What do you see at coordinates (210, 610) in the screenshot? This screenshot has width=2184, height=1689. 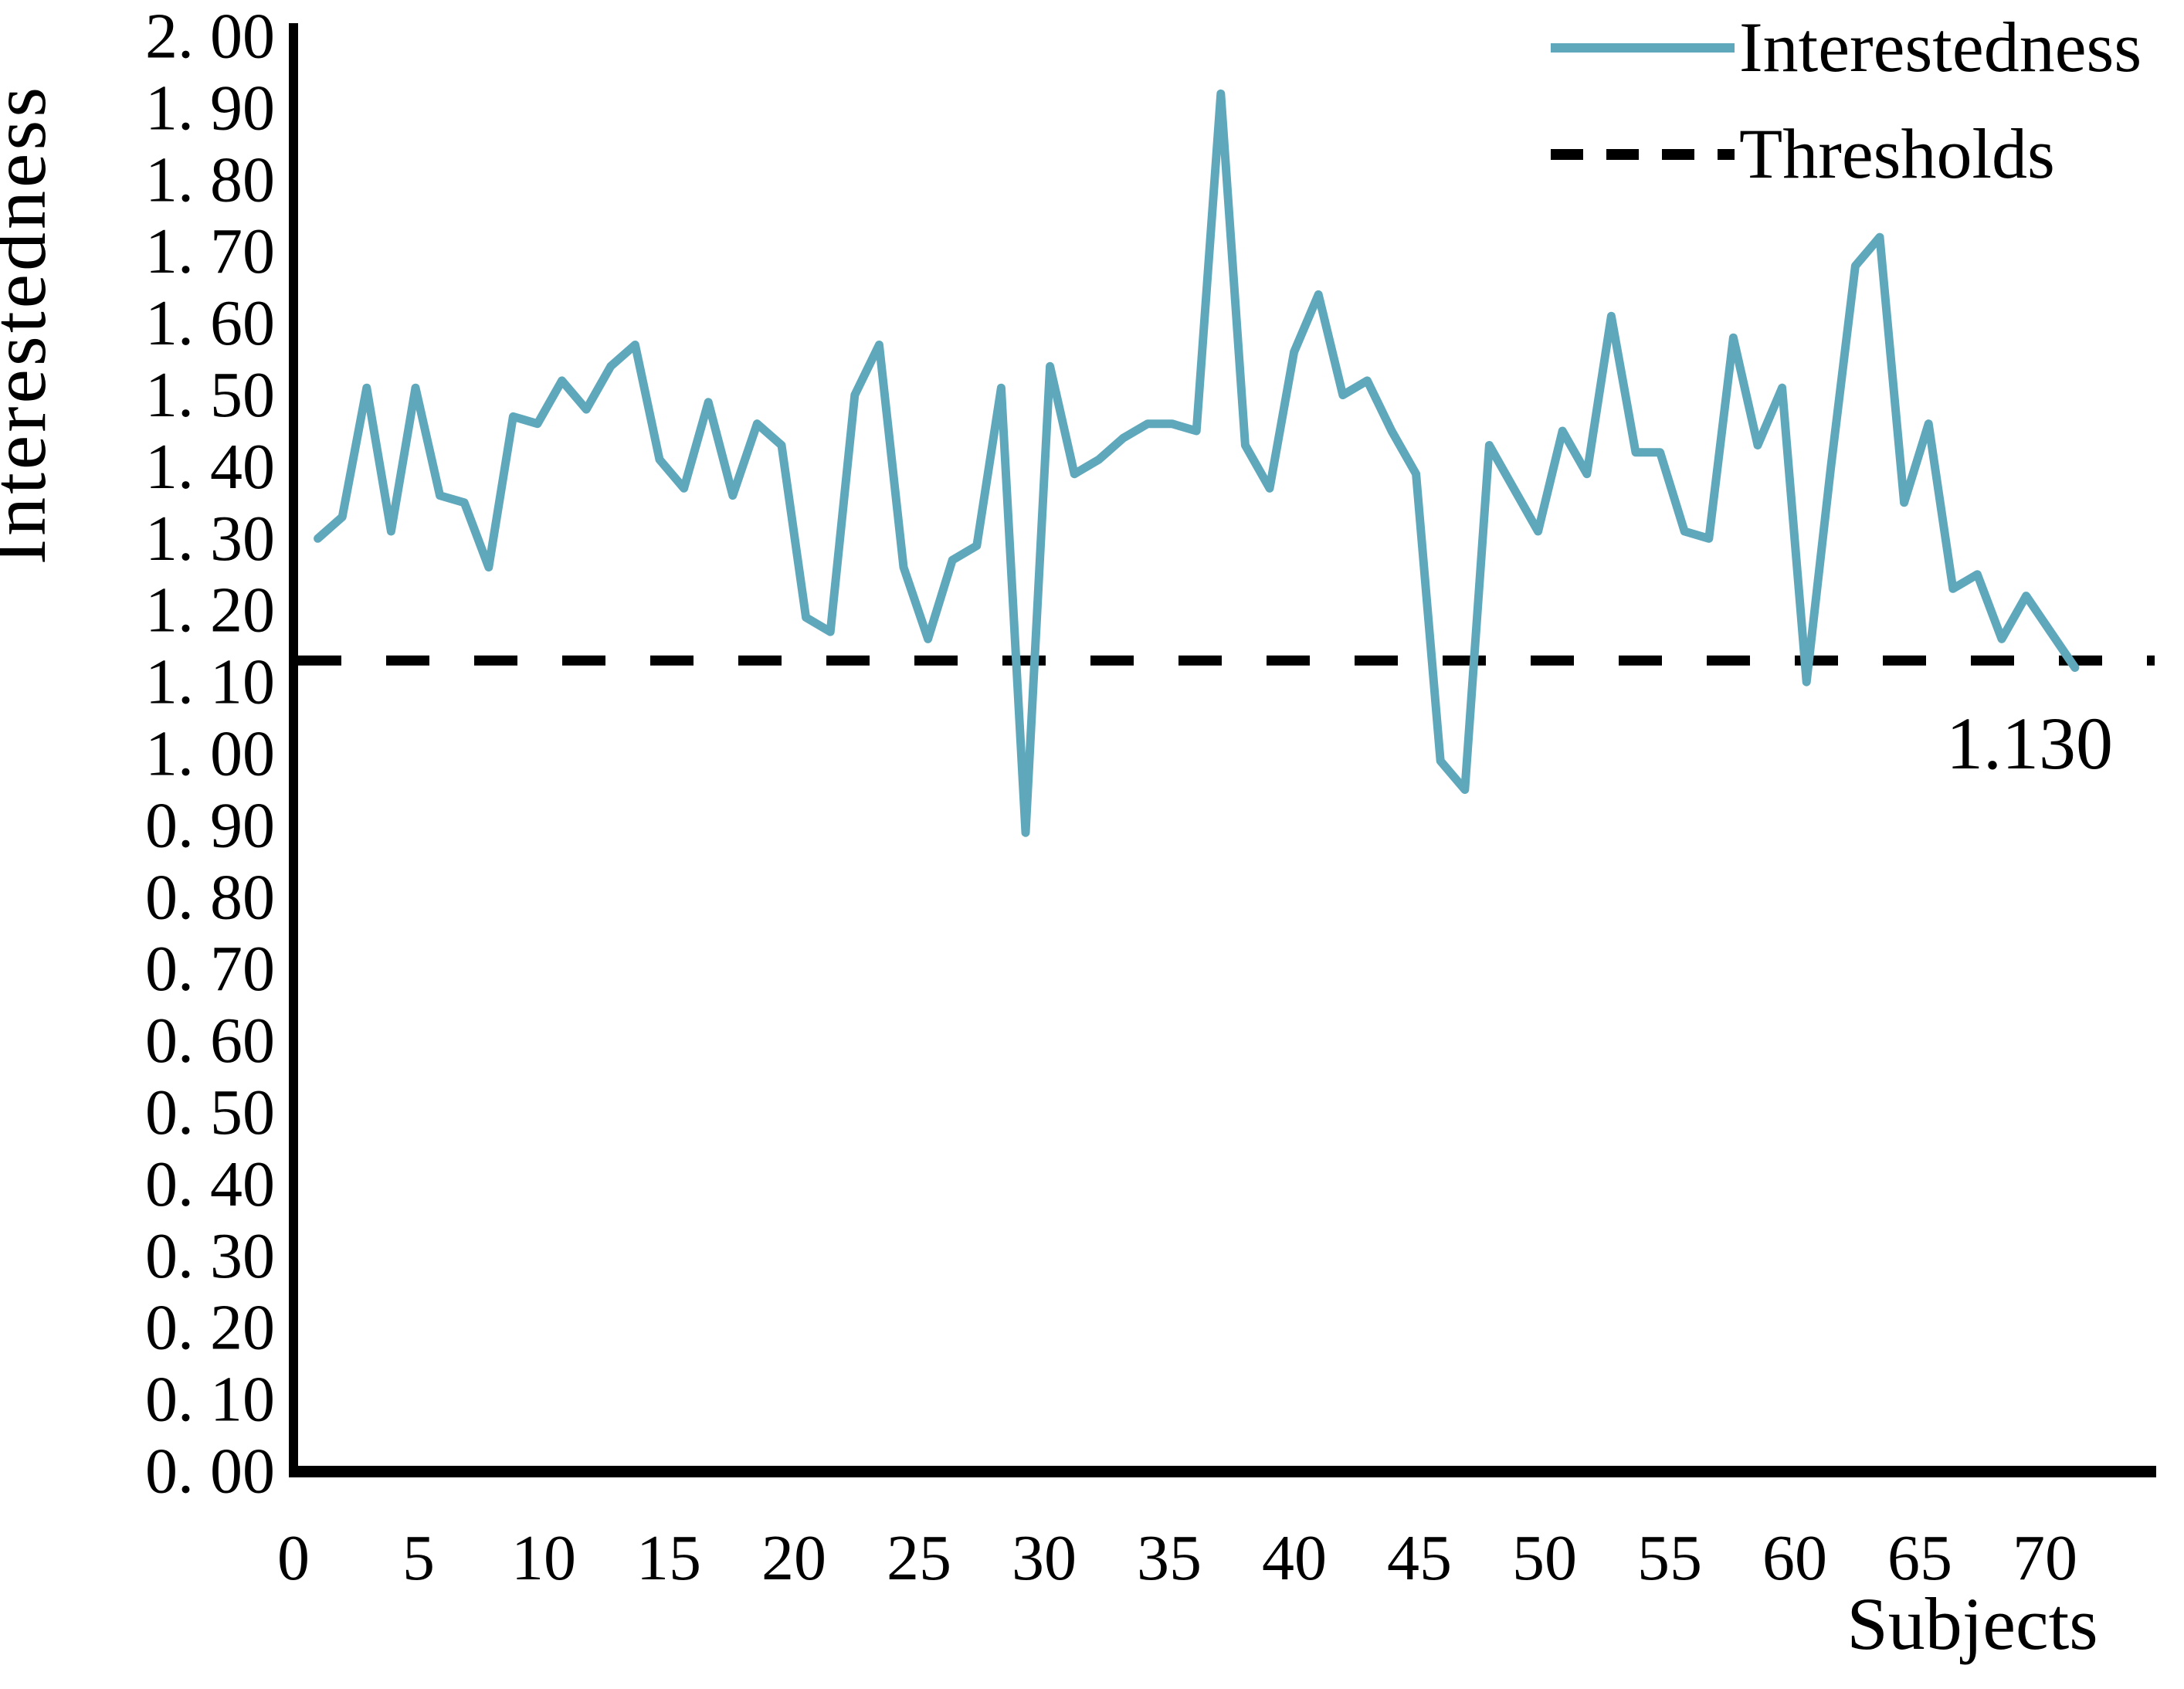 I see `y-tick-label: 1. 20` at bounding box center [210, 610].